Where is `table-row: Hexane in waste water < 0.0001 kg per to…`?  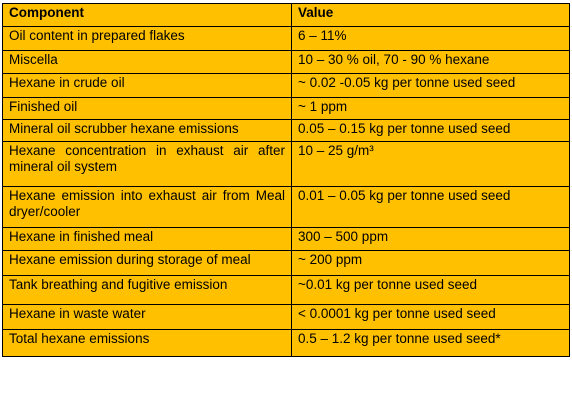 table-row: Hexane in waste water < 0.0001 kg per to… is located at coordinates (286, 317).